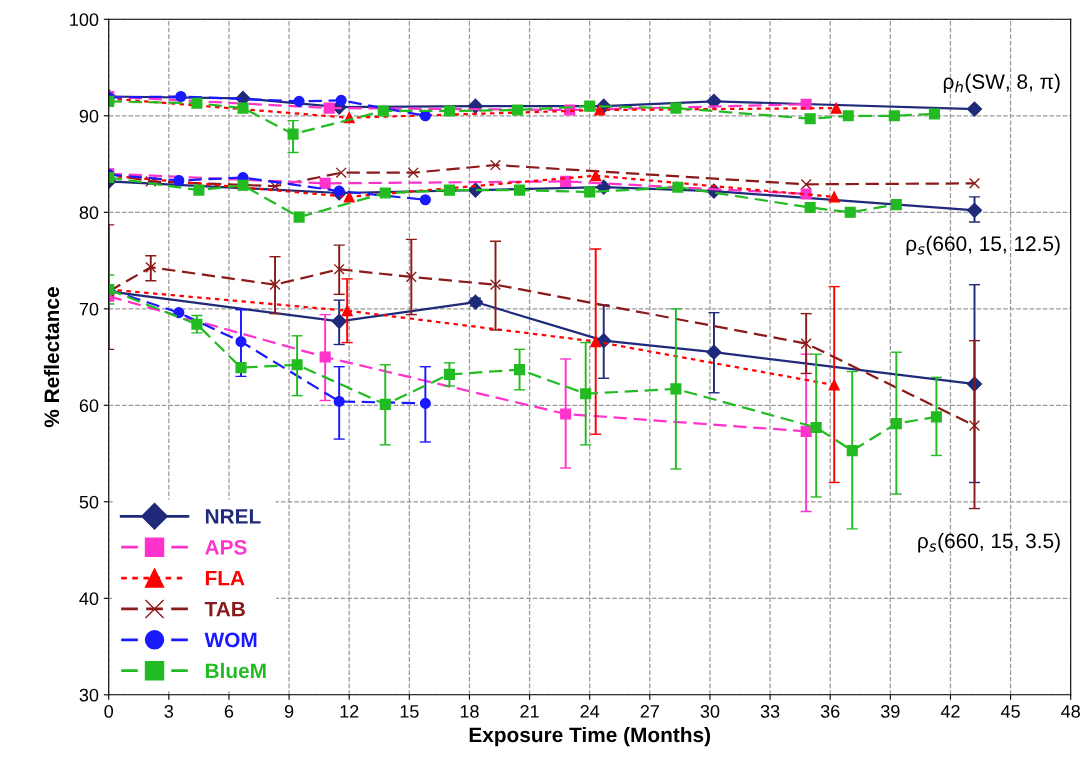 This screenshot has height=772, width=1087. Describe the element at coordinates (89, 213) in the screenshot. I see `y-tick-label: 80` at that location.